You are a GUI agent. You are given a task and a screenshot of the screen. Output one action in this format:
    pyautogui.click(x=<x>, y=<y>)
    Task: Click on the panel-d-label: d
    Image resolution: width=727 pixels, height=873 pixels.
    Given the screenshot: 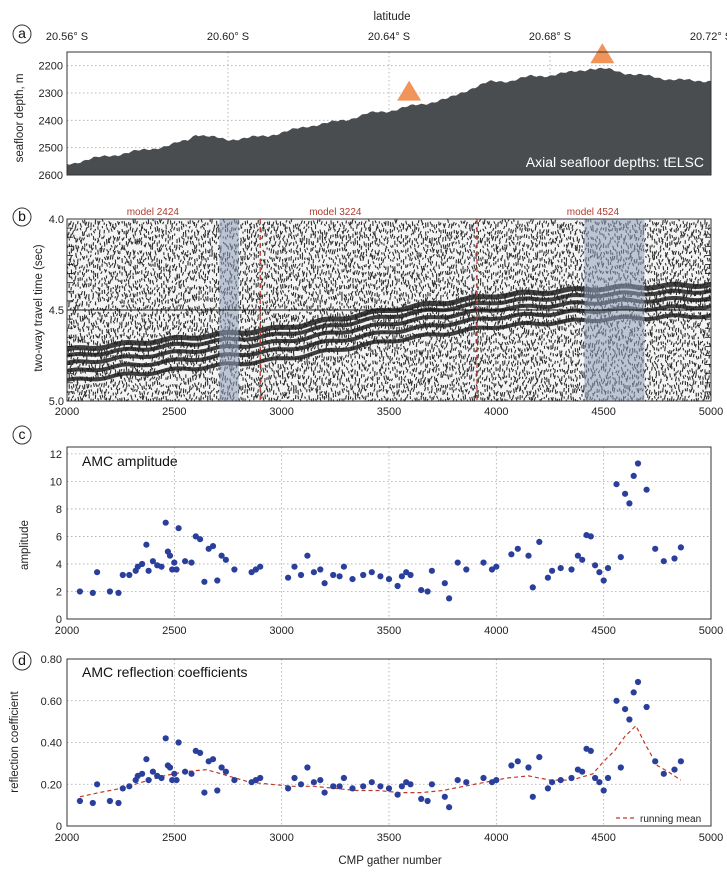 What is the action you would take?
    pyautogui.click(x=22, y=660)
    